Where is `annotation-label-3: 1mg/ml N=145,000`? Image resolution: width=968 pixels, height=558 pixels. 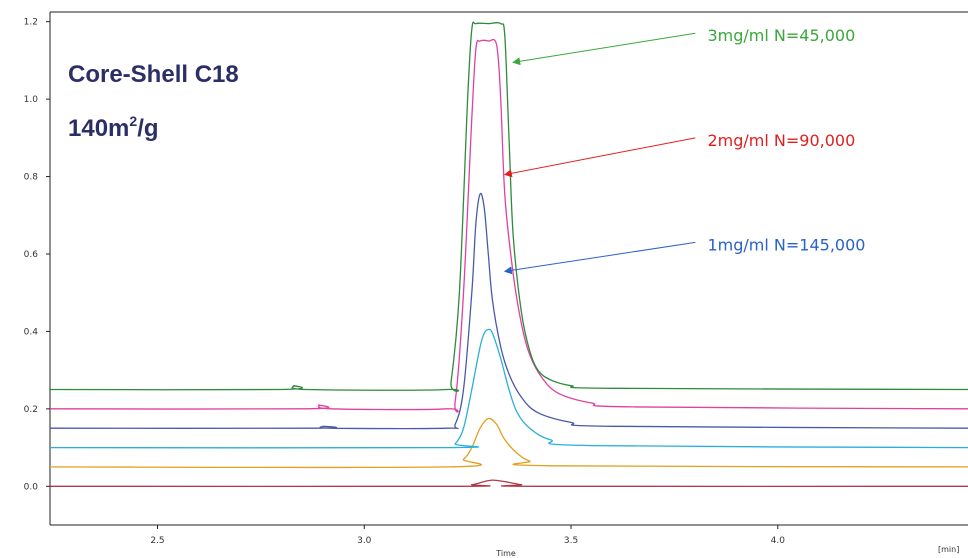 annotation-label-3: 1mg/ml N=145,000 is located at coordinates (786, 244).